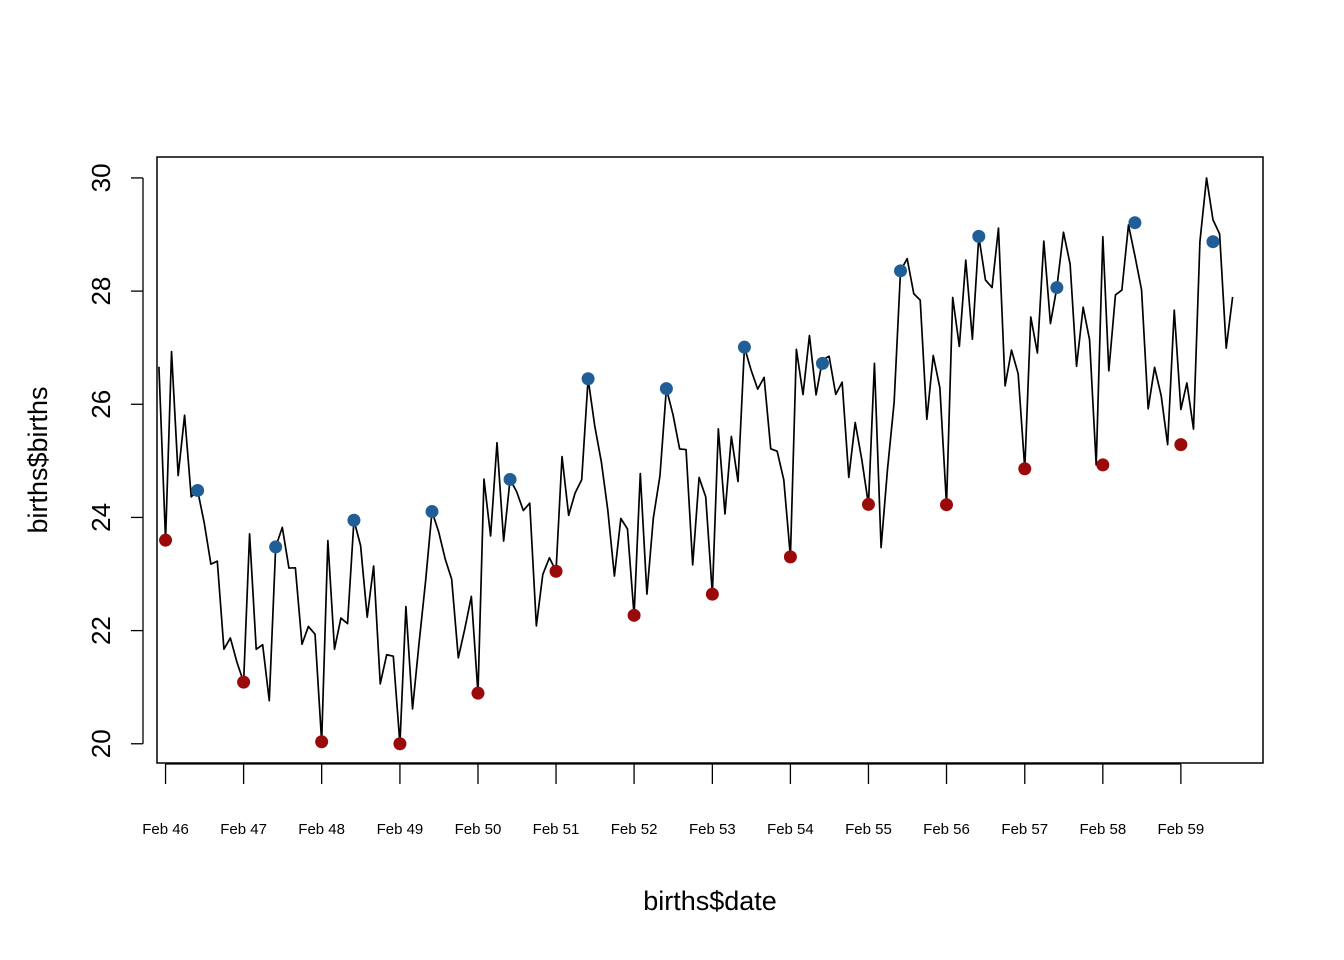  Describe the element at coordinates (868, 829) in the screenshot. I see `x-tick-label: Feb 55` at that location.